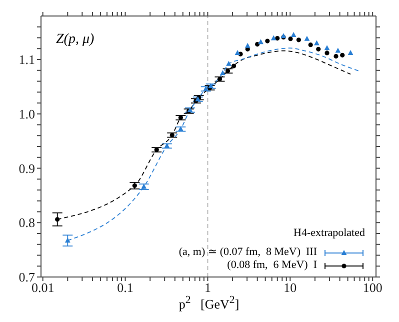  What do you see at coordinates (209, 303) in the screenshot?
I see `x-axis-title: p$^{2}$ [GeV$^{2}$]` at bounding box center [209, 303].